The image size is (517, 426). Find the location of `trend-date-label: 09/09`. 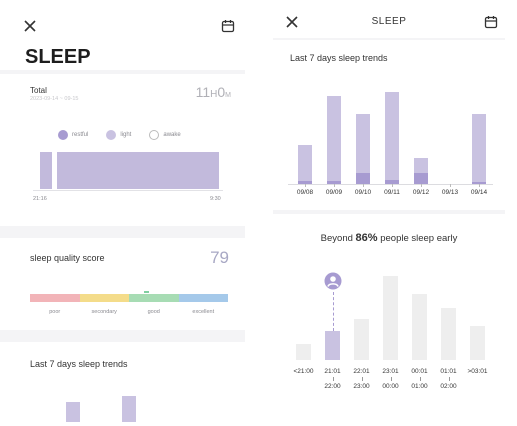

trend-date-label: 09/09 is located at coordinates (334, 192).